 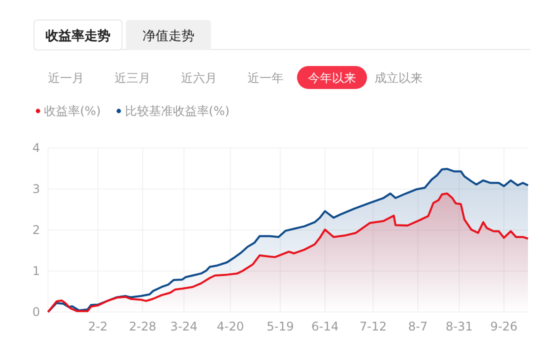 What do you see at coordinates (266, 78) in the screenshot?
I see `text: 近一年` at bounding box center [266, 78].